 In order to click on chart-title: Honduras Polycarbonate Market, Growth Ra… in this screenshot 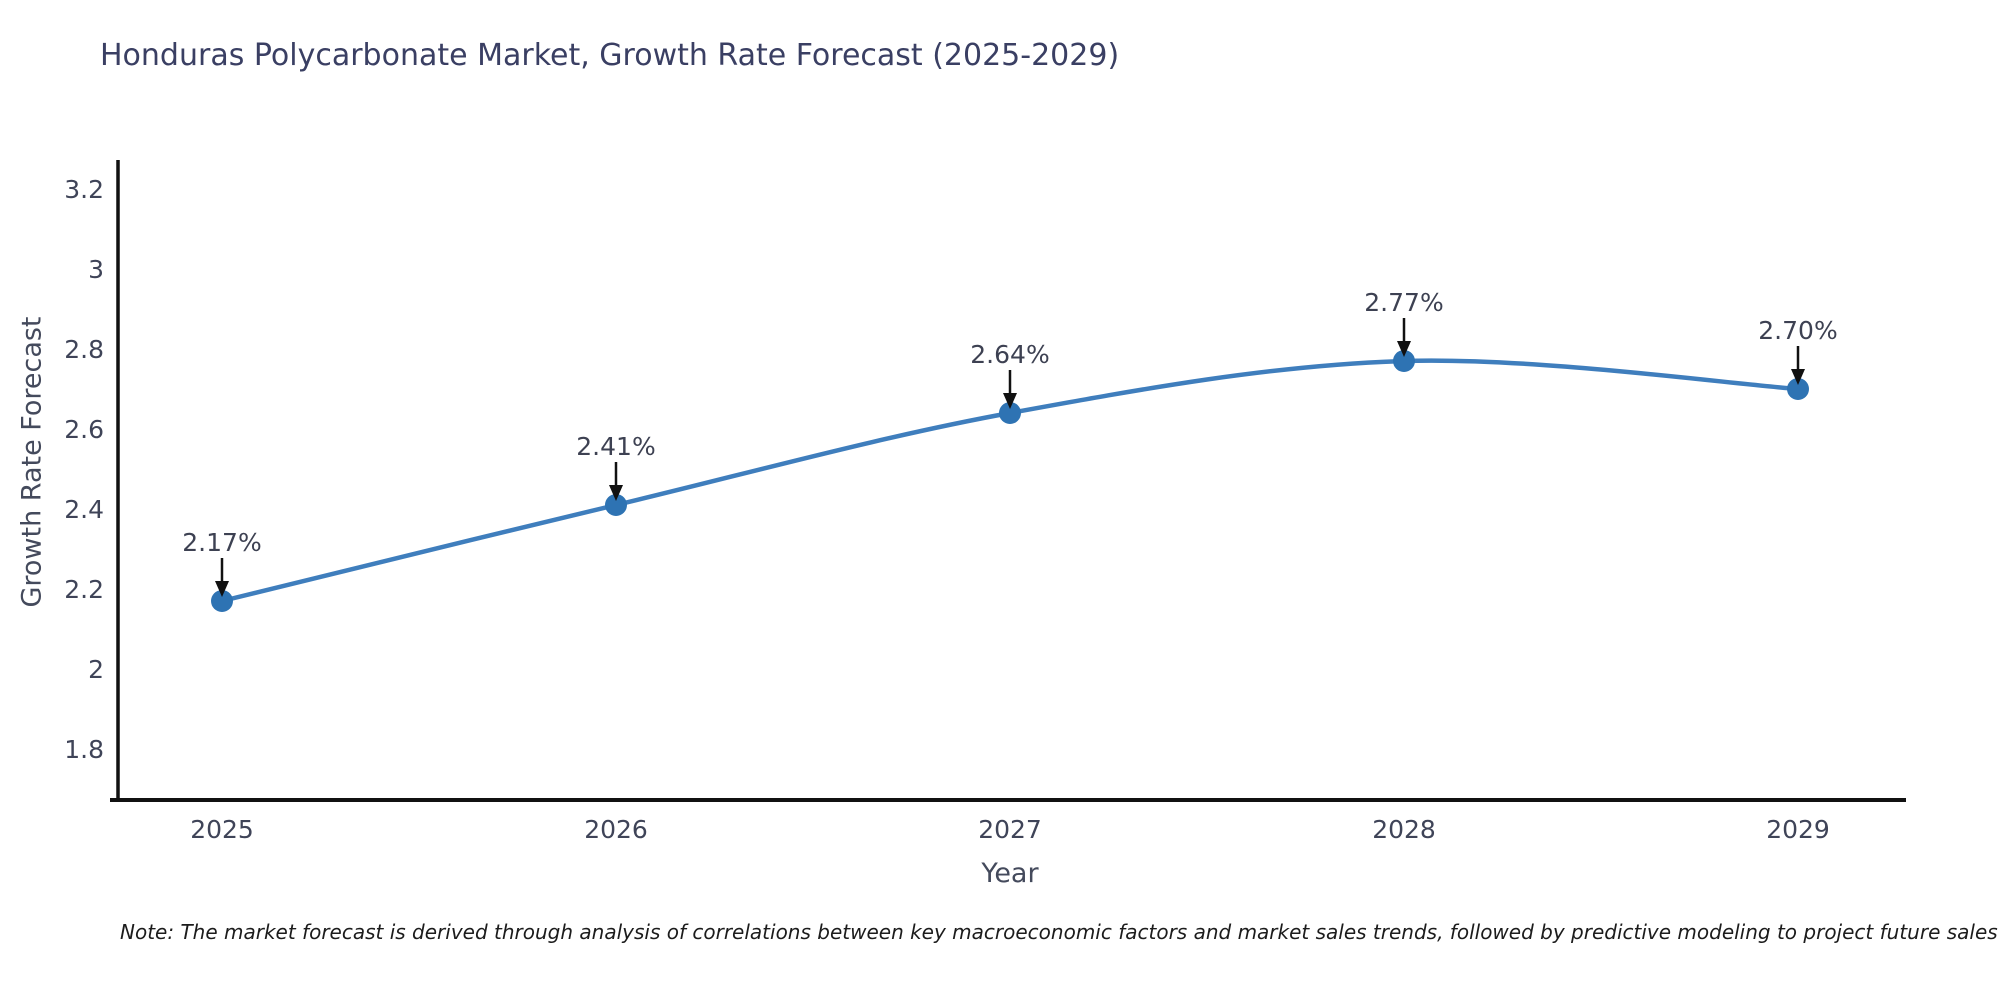, I will do `click(610, 55)`.